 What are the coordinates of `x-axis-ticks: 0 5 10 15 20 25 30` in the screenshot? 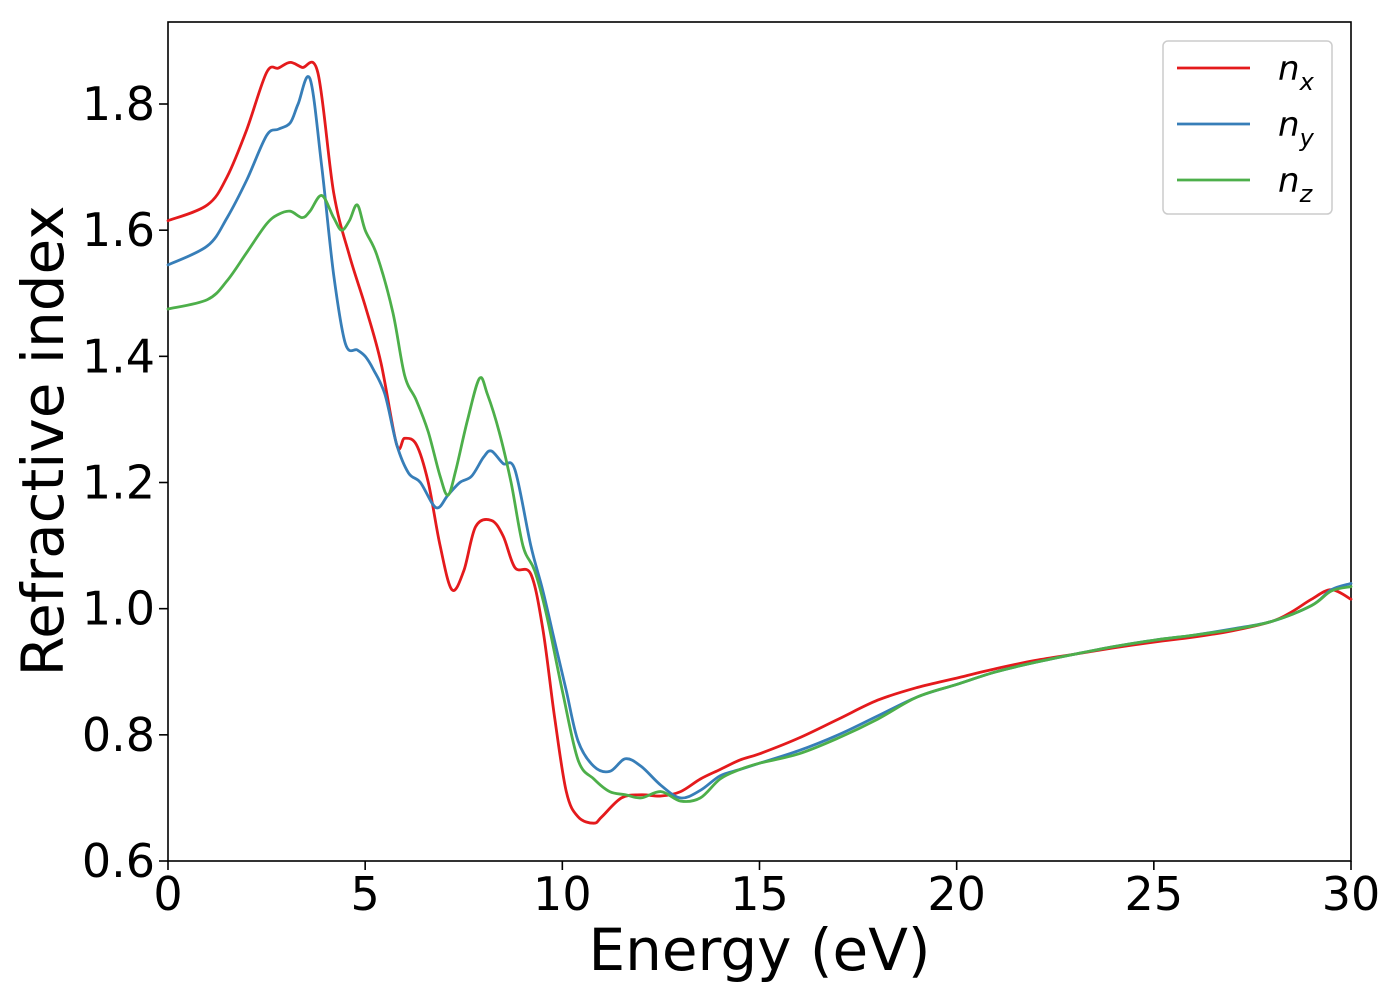 It's located at (766, 891).